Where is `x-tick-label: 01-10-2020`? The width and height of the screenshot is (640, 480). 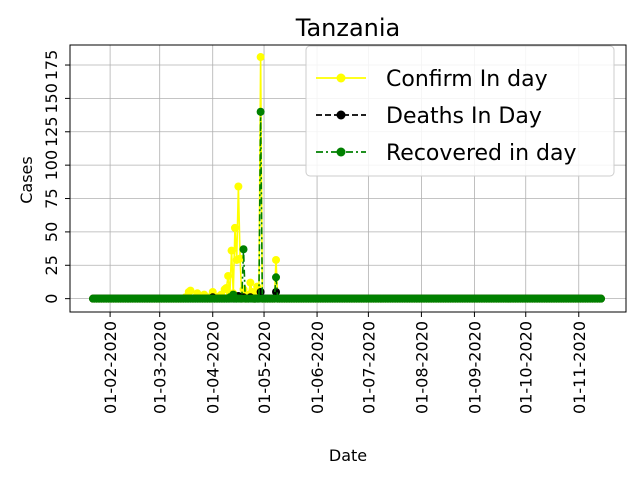 x-tick-label: 01-10-2020 is located at coordinates (526, 367).